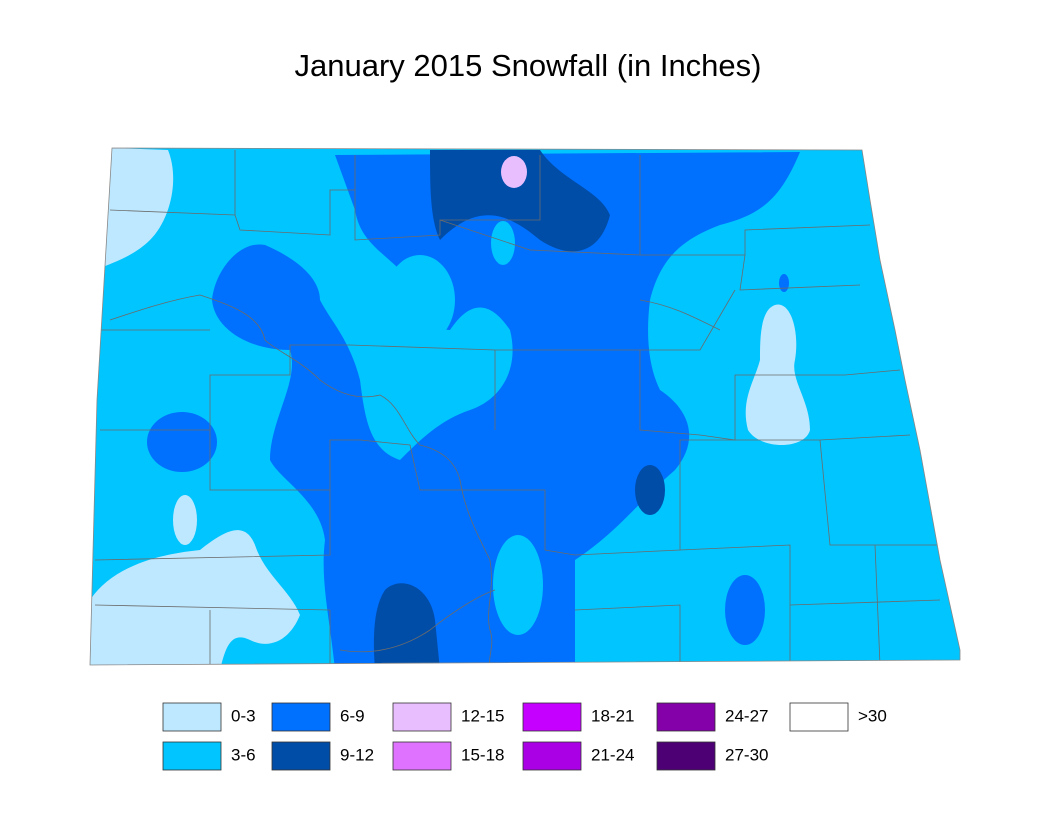 This screenshot has width=1056, height=816. What do you see at coordinates (872, 715) in the screenshot?
I see `legend-label: >30` at bounding box center [872, 715].